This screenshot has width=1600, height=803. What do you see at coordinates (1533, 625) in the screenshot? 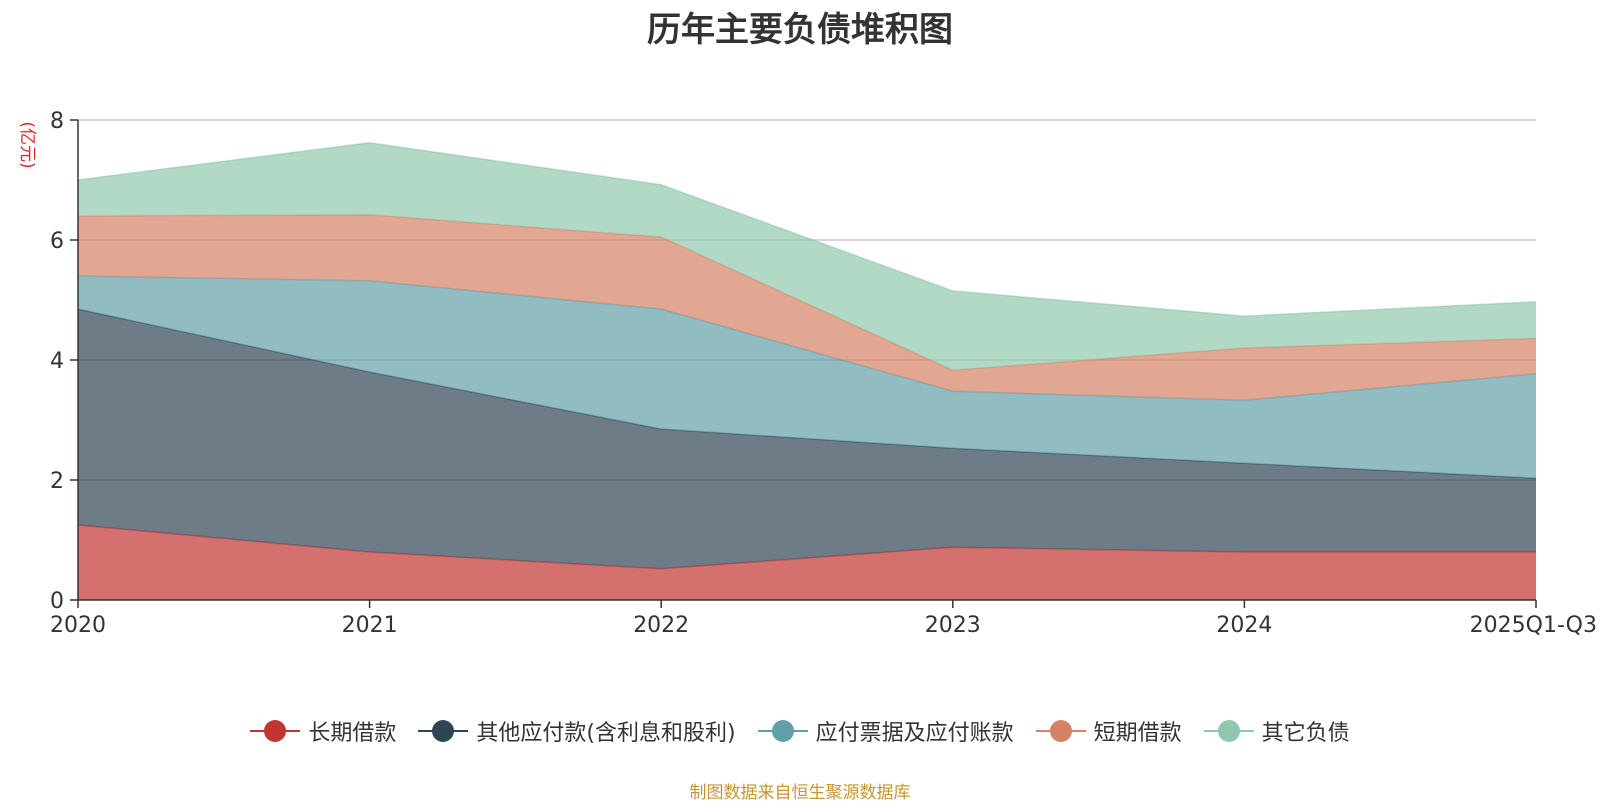
I see `x-tick-label: 2025Q1-Q3` at bounding box center [1533, 625].